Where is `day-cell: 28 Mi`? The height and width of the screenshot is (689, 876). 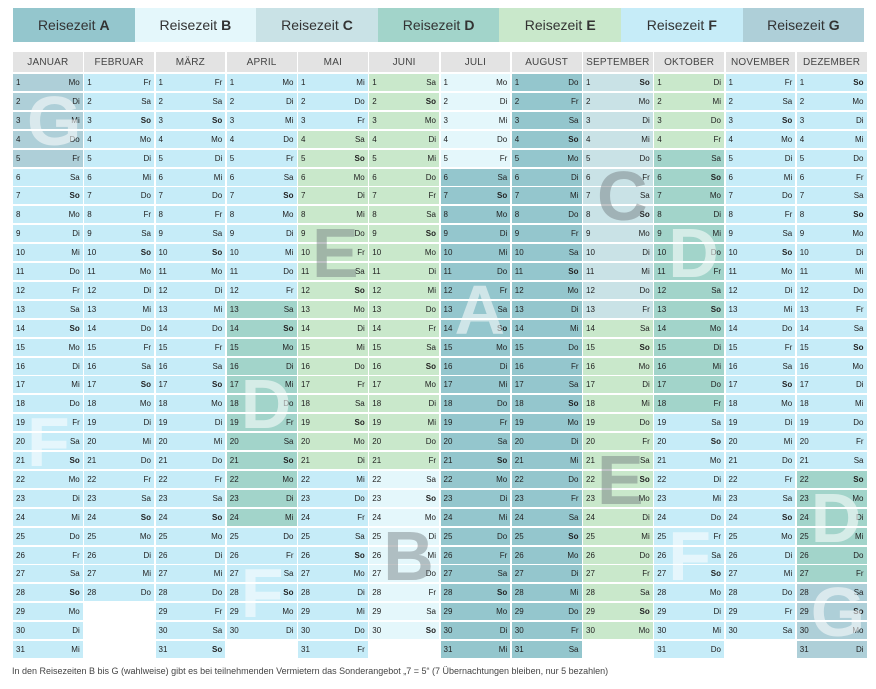 day-cell: 28 Mi is located at coordinates (546, 593).